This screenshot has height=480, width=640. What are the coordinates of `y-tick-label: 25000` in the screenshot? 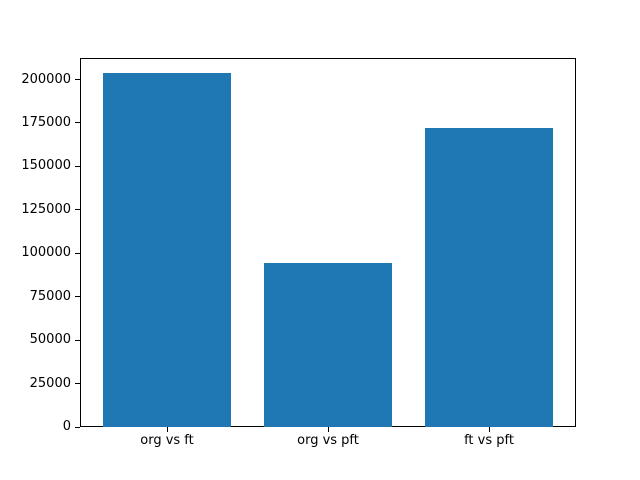 It's located at (50, 383).